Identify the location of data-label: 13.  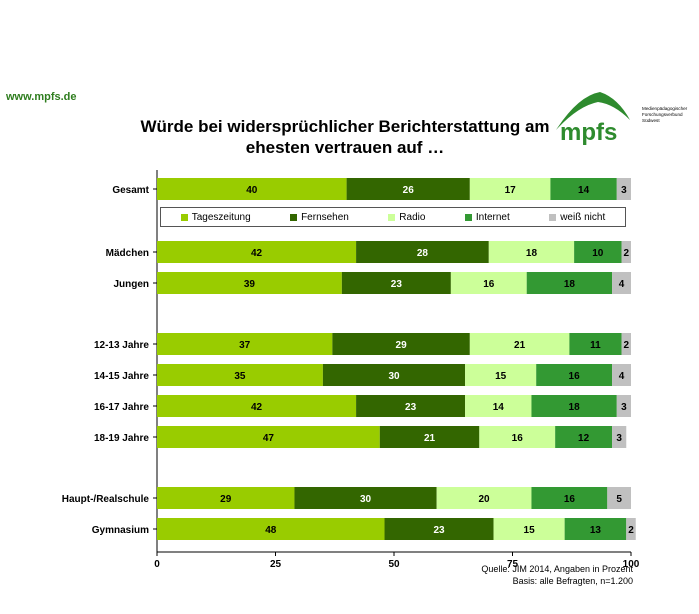
(596, 530).